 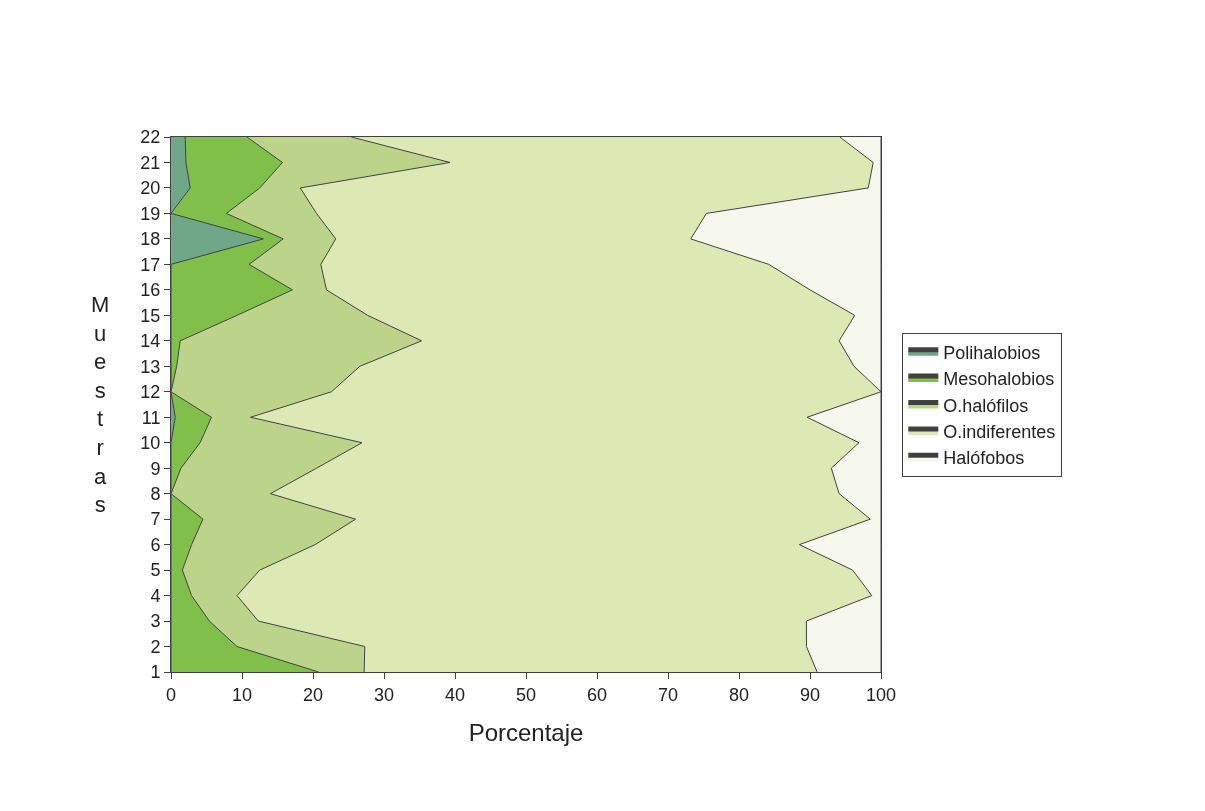 I want to click on y-tick-label: 13, so click(x=150, y=366).